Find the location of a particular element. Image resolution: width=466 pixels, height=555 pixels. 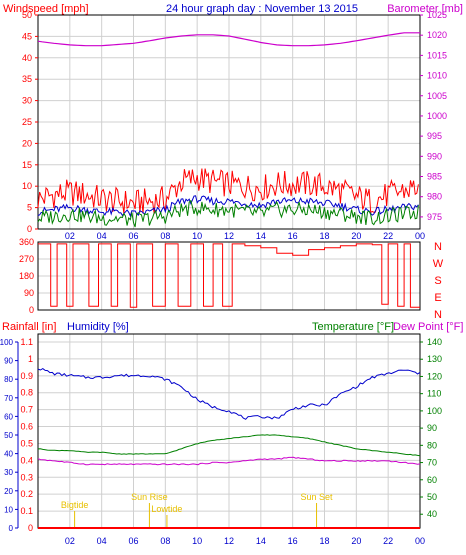

series-wind-speed is located at coordinates (228, 213).